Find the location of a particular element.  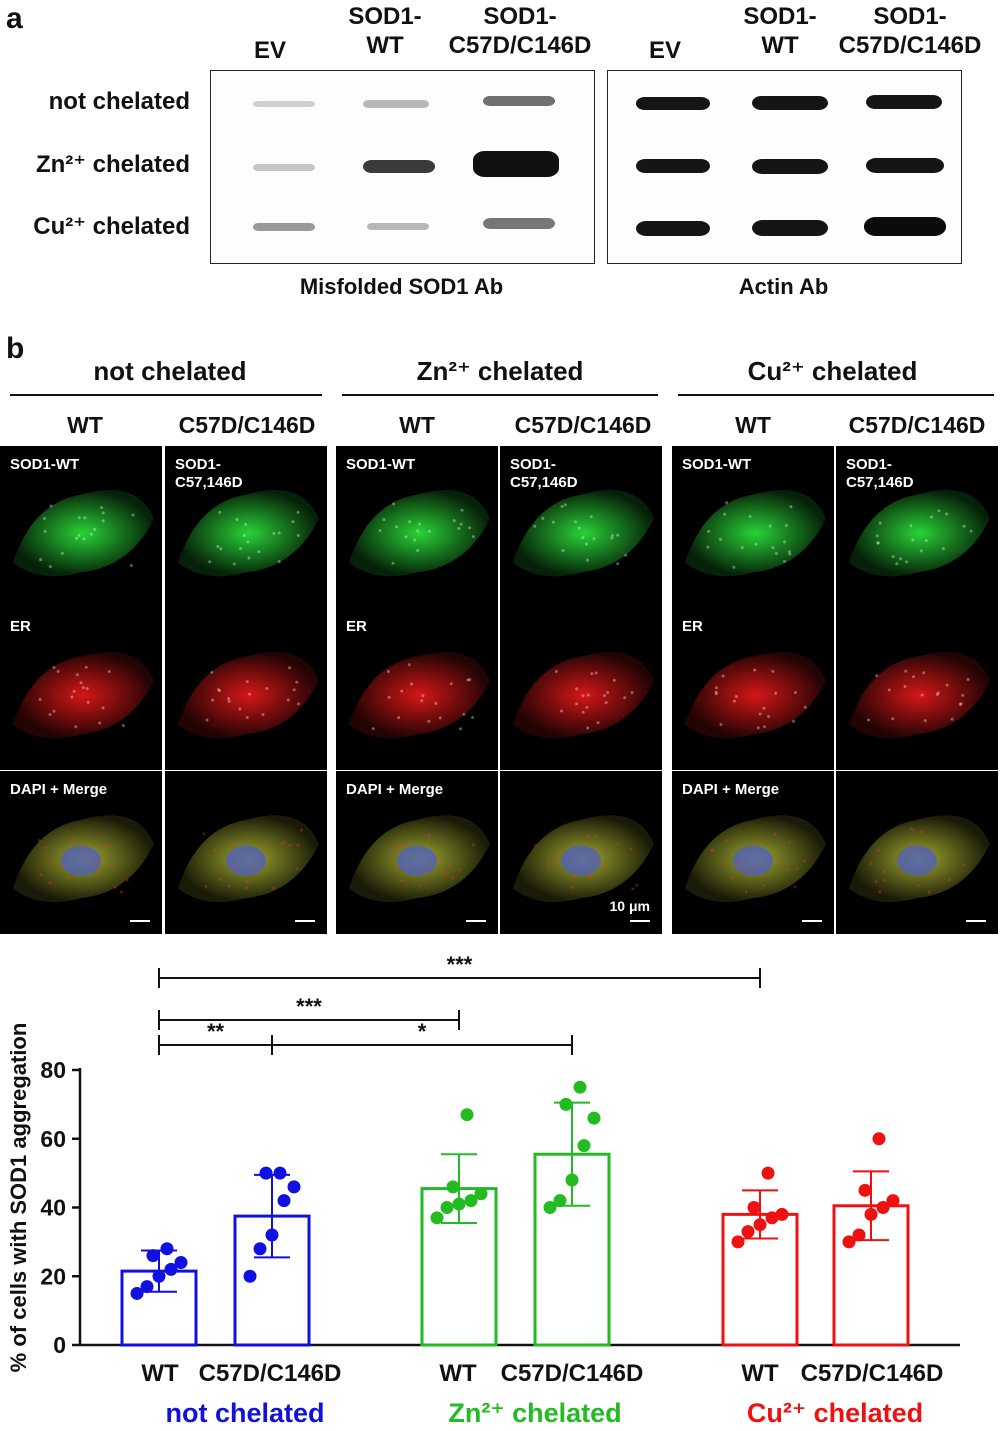

micrograph-label: SOD1-WT is located at coordinates (381, 464).